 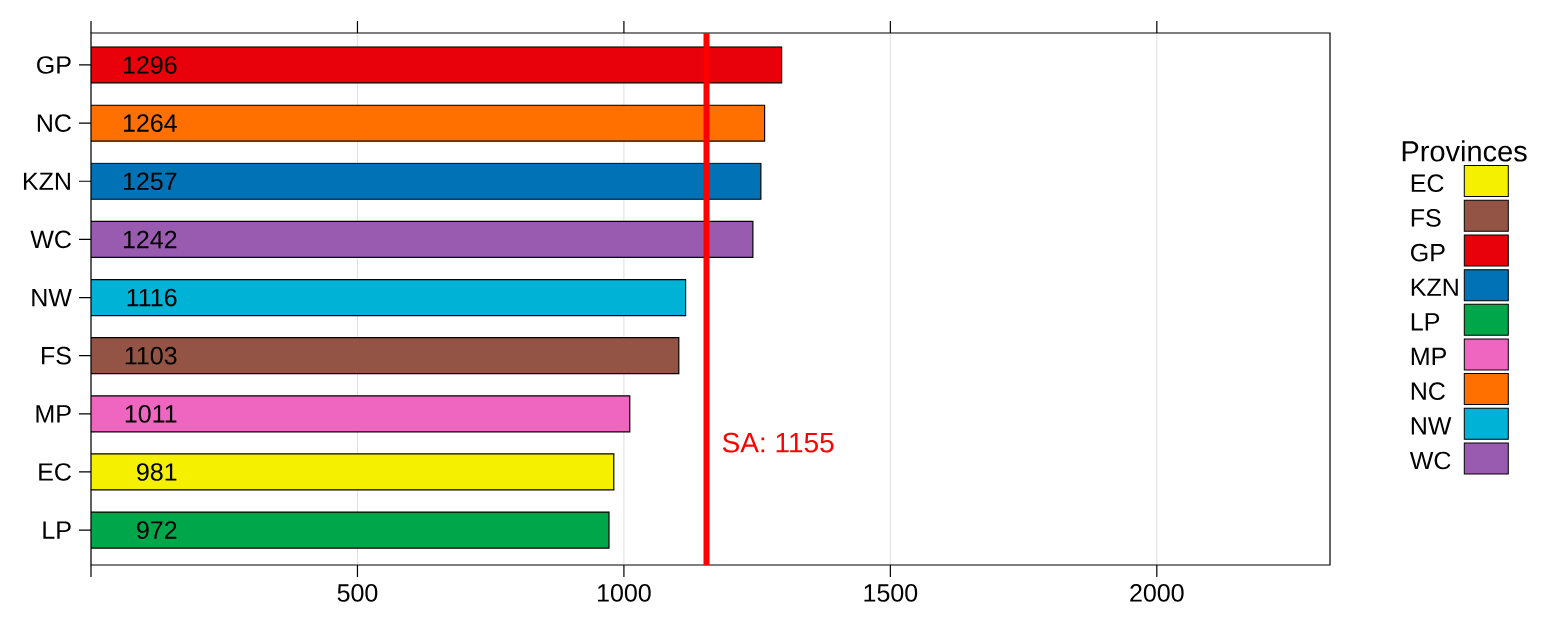 What do you see at coordinates (1428, 391) in the screenshot?
I see `legend-label: NC` at bounding box center [1428, 391].